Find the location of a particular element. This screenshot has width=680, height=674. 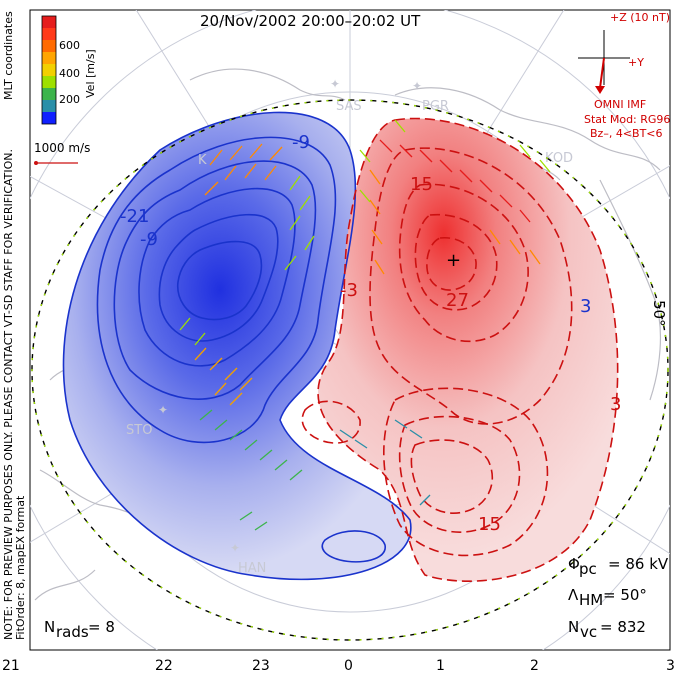

mlt-tick: 3 is located at coordinates (670, 666).